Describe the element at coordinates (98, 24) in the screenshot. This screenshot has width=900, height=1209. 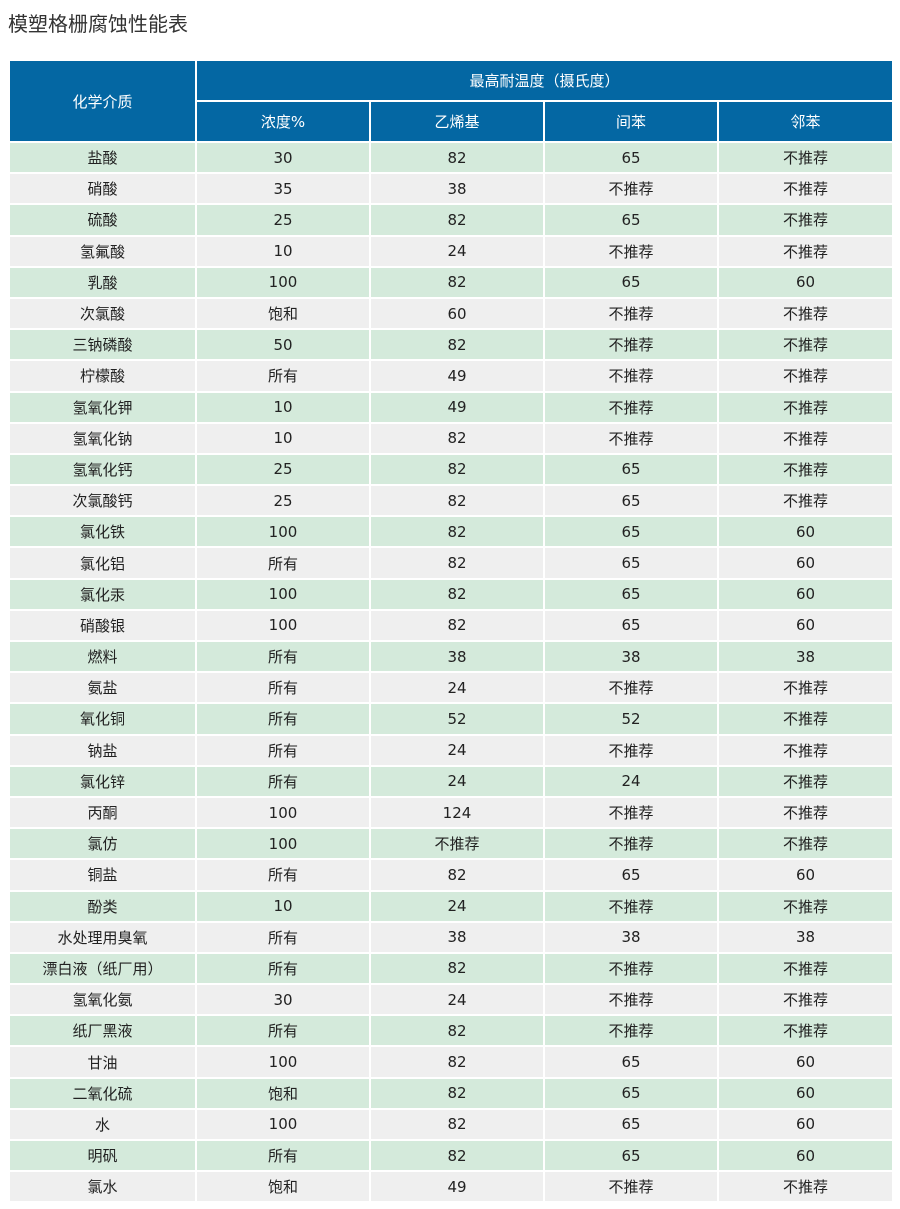
I see `page-title: 模塑格栅腐蚀性能表` at that location.